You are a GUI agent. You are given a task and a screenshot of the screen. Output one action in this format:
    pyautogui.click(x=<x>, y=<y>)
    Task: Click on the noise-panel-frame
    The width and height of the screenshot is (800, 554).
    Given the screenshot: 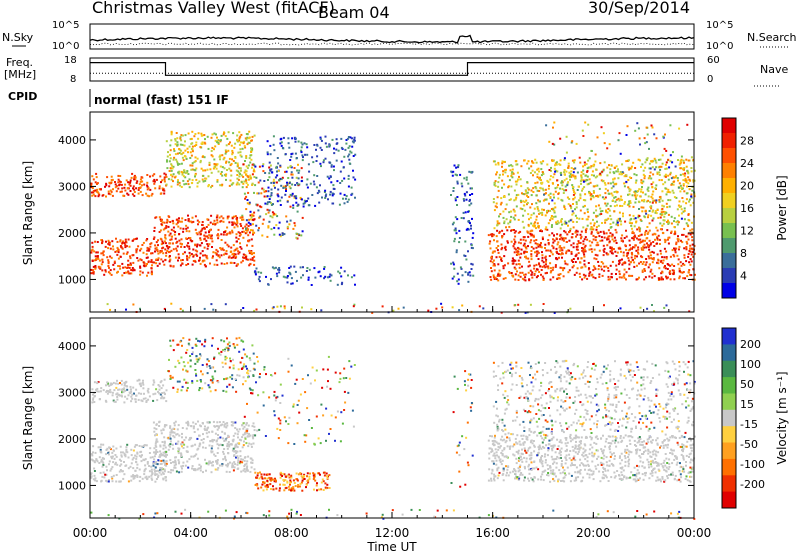 What is the action you would take?
    pyautogui.click(x=392, y=36)
    